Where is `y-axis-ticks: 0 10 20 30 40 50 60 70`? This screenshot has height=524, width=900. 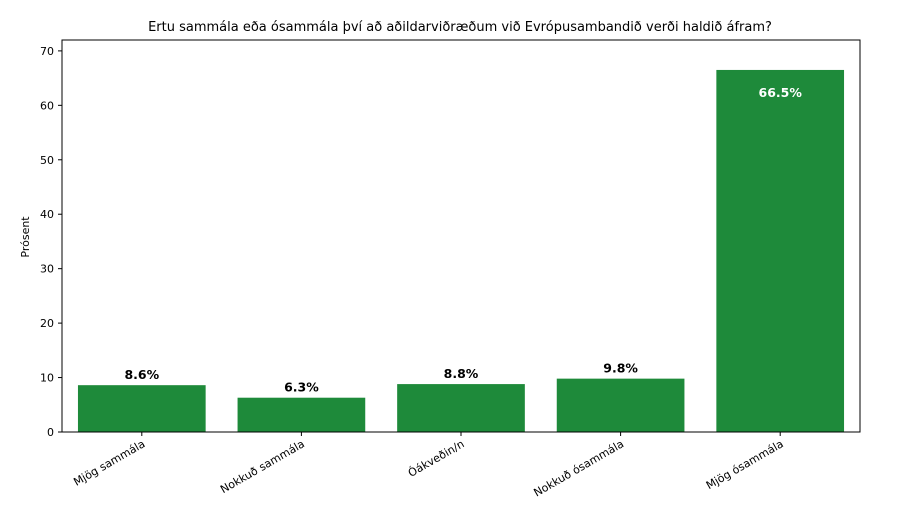 y-axis-ticks: 0 10 20 30 40 50 60 70 is located at coordinates (51, 242).